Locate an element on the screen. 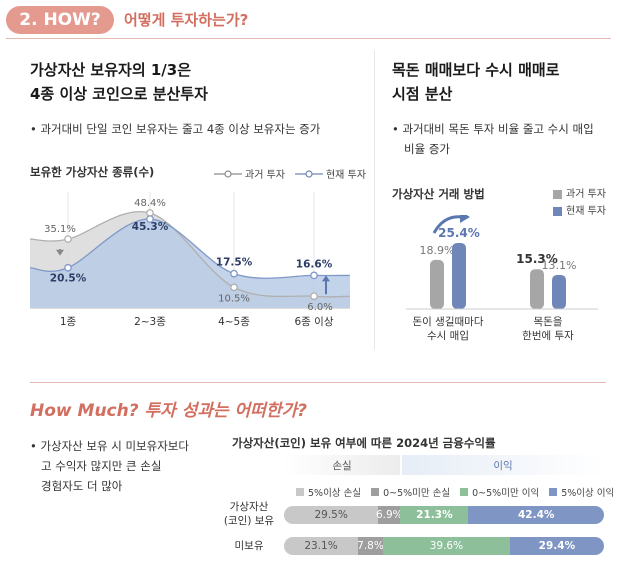 The image size is (617, 567). chart-marks is located at coordinates (190, 255).